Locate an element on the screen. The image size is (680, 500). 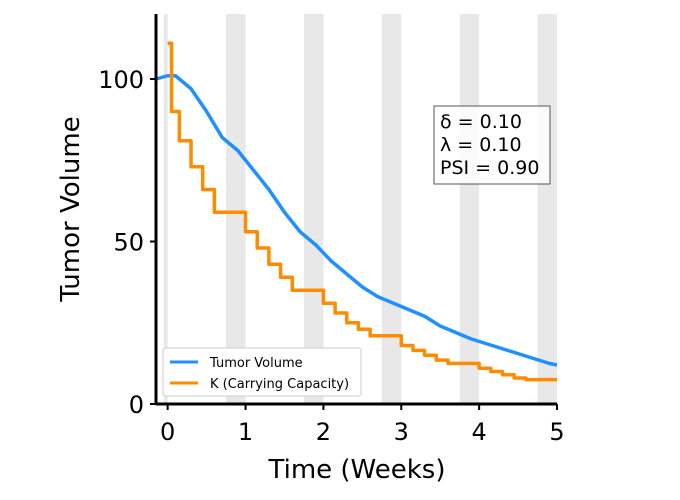
x-tick-label-2: 2 is located at coordinates (323, 432).